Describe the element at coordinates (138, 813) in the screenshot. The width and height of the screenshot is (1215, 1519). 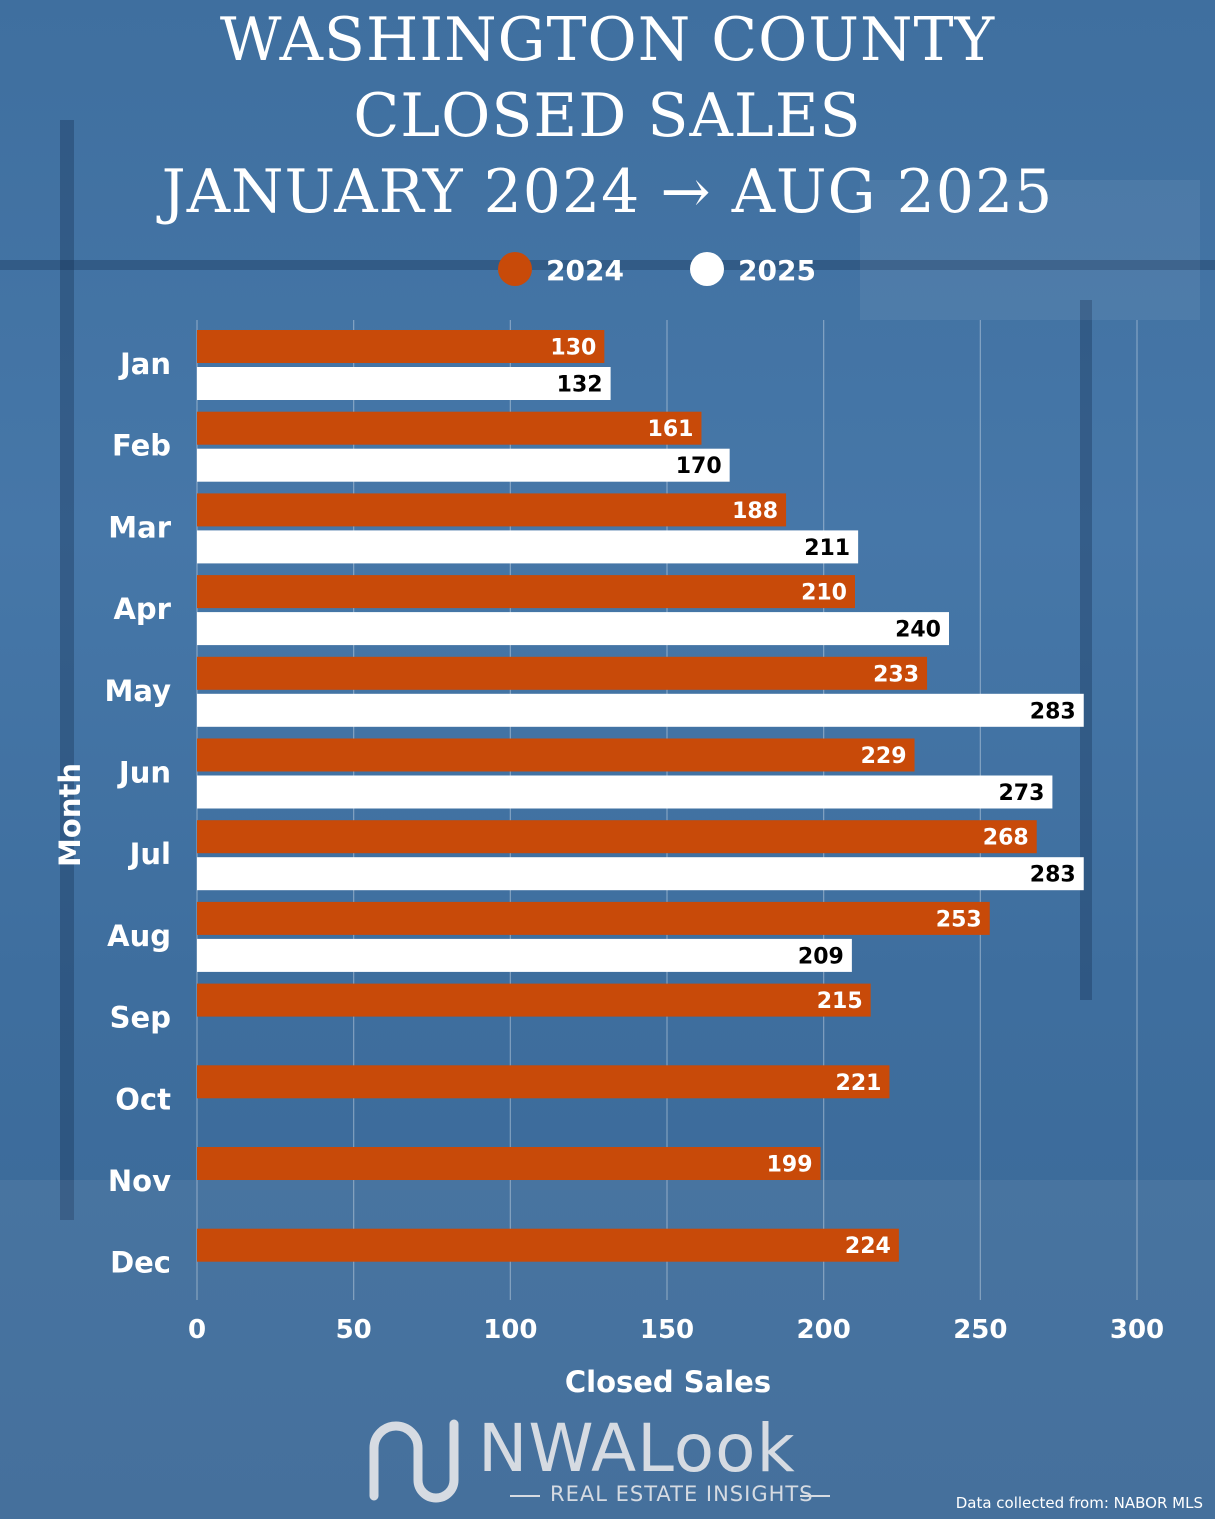
I see `y-axis-labels: Jan Feb Mar Apr May Jun Jul Aug Sep Oct Nov Dec` at that location.